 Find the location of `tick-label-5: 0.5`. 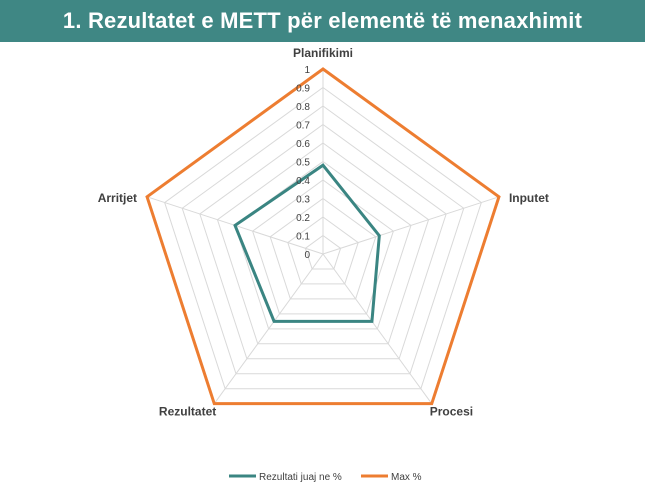

tick-label-5: 0.5 is located at coordinates (303, 163).